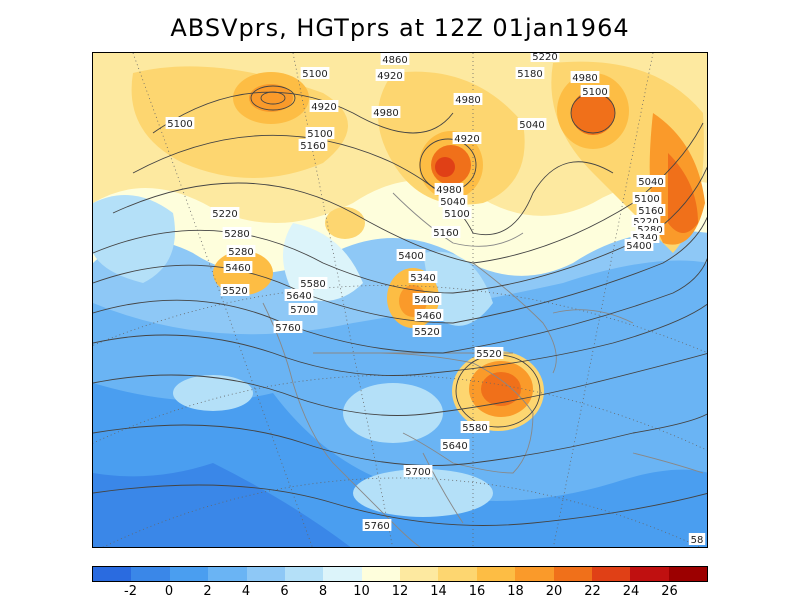  What do you see at coordinates (284, 591) in the screenshot?
I see `colorbar-tick-label: 6` at bounding box center [284, 591].